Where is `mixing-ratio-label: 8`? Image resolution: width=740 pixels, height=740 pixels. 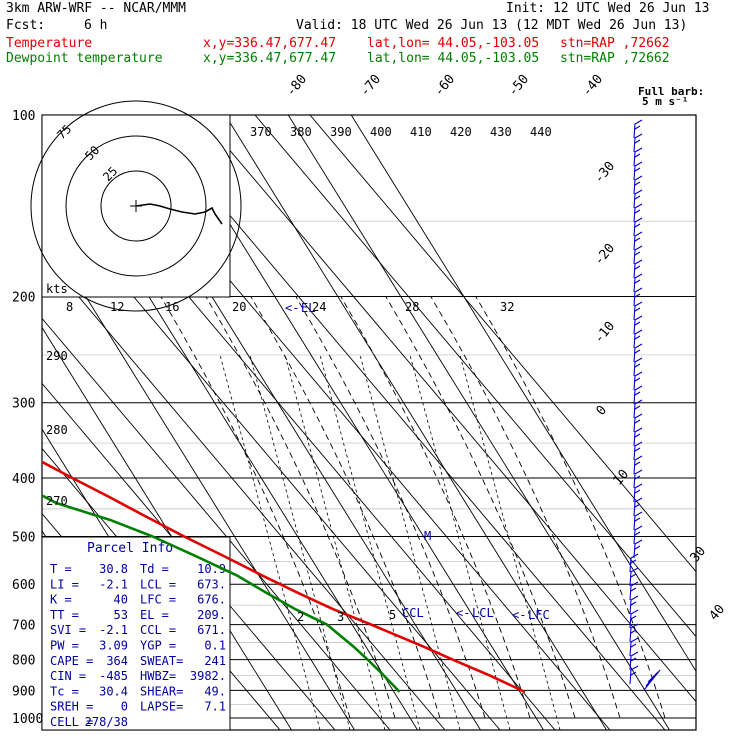 mixing-ratio-label: 8 is located at coordinates (69, 307).